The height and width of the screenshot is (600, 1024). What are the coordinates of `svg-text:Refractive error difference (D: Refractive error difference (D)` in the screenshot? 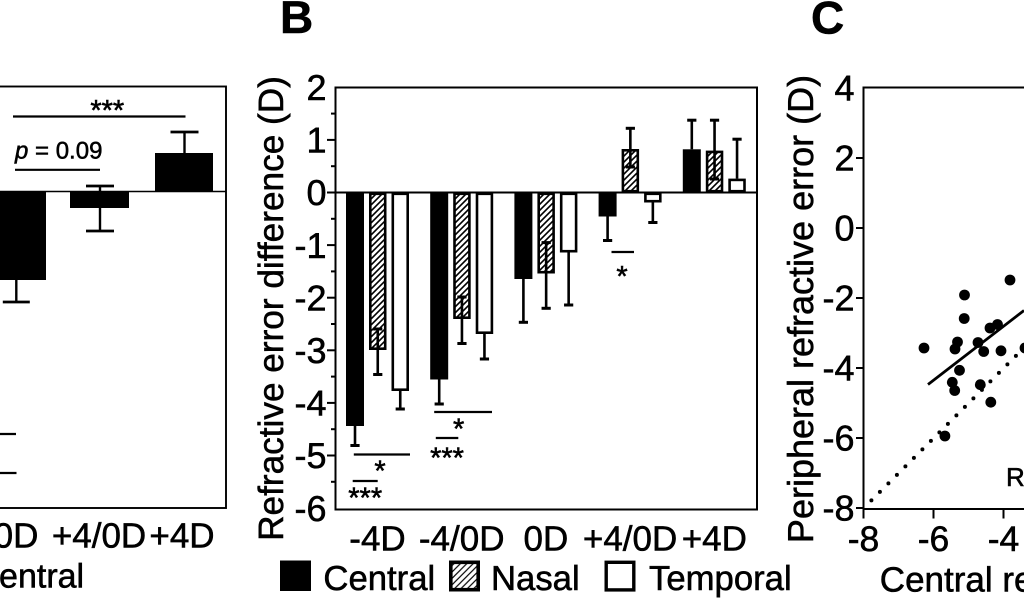 It's located at (271, 308).